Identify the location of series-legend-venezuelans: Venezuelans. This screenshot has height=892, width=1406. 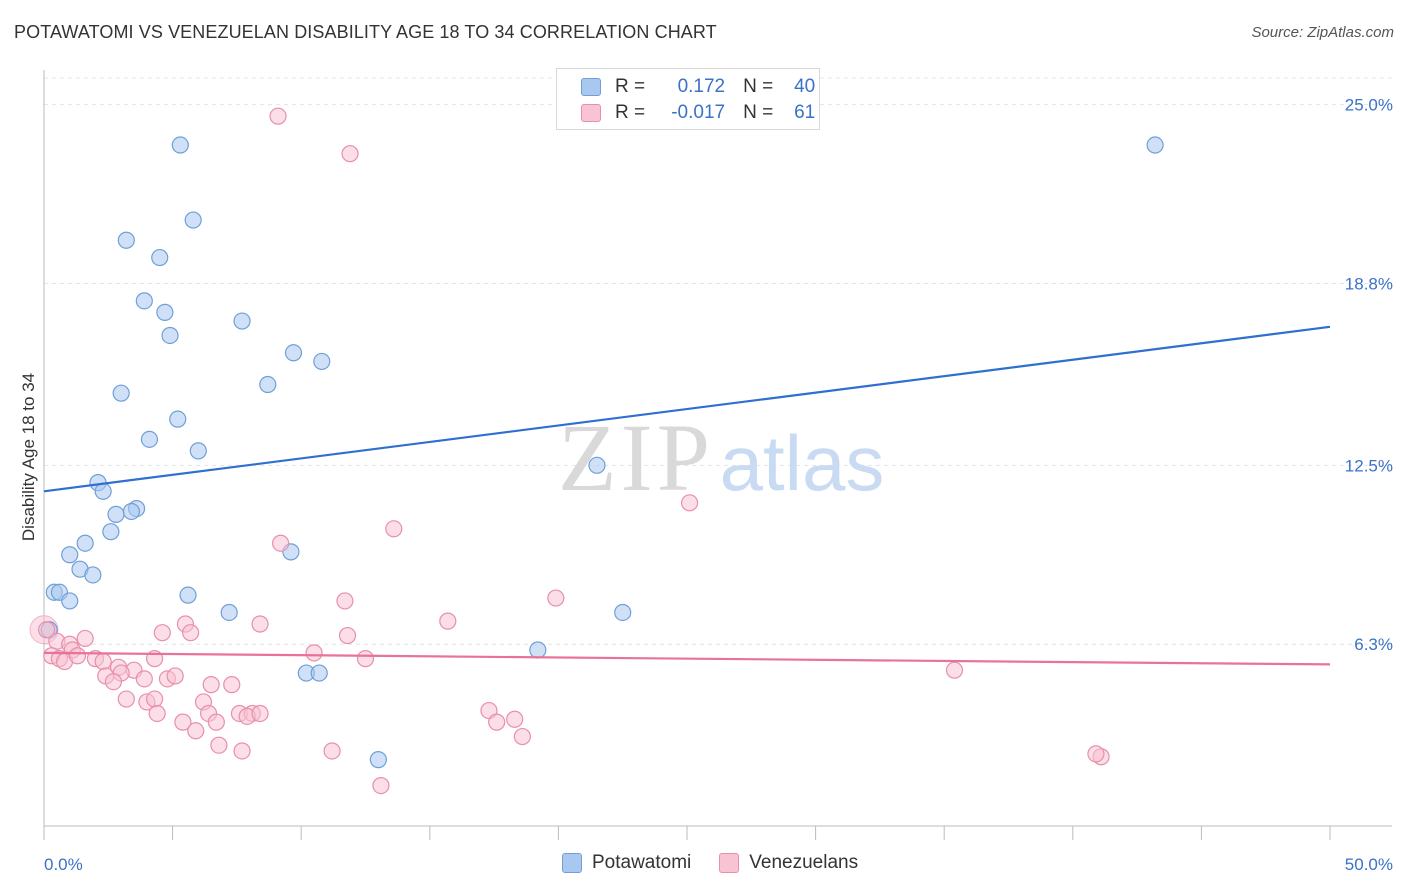
(788, 863).